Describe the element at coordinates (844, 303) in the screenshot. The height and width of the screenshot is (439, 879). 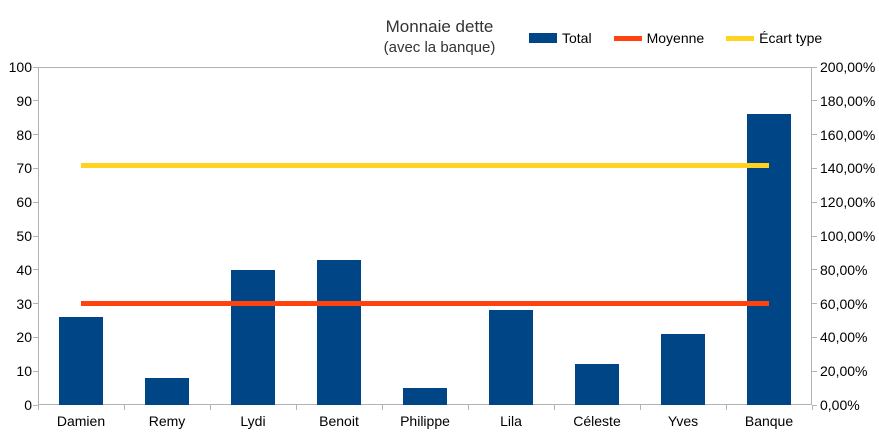
I see `y-axis-right-tick-label: 60,00%` at that location.